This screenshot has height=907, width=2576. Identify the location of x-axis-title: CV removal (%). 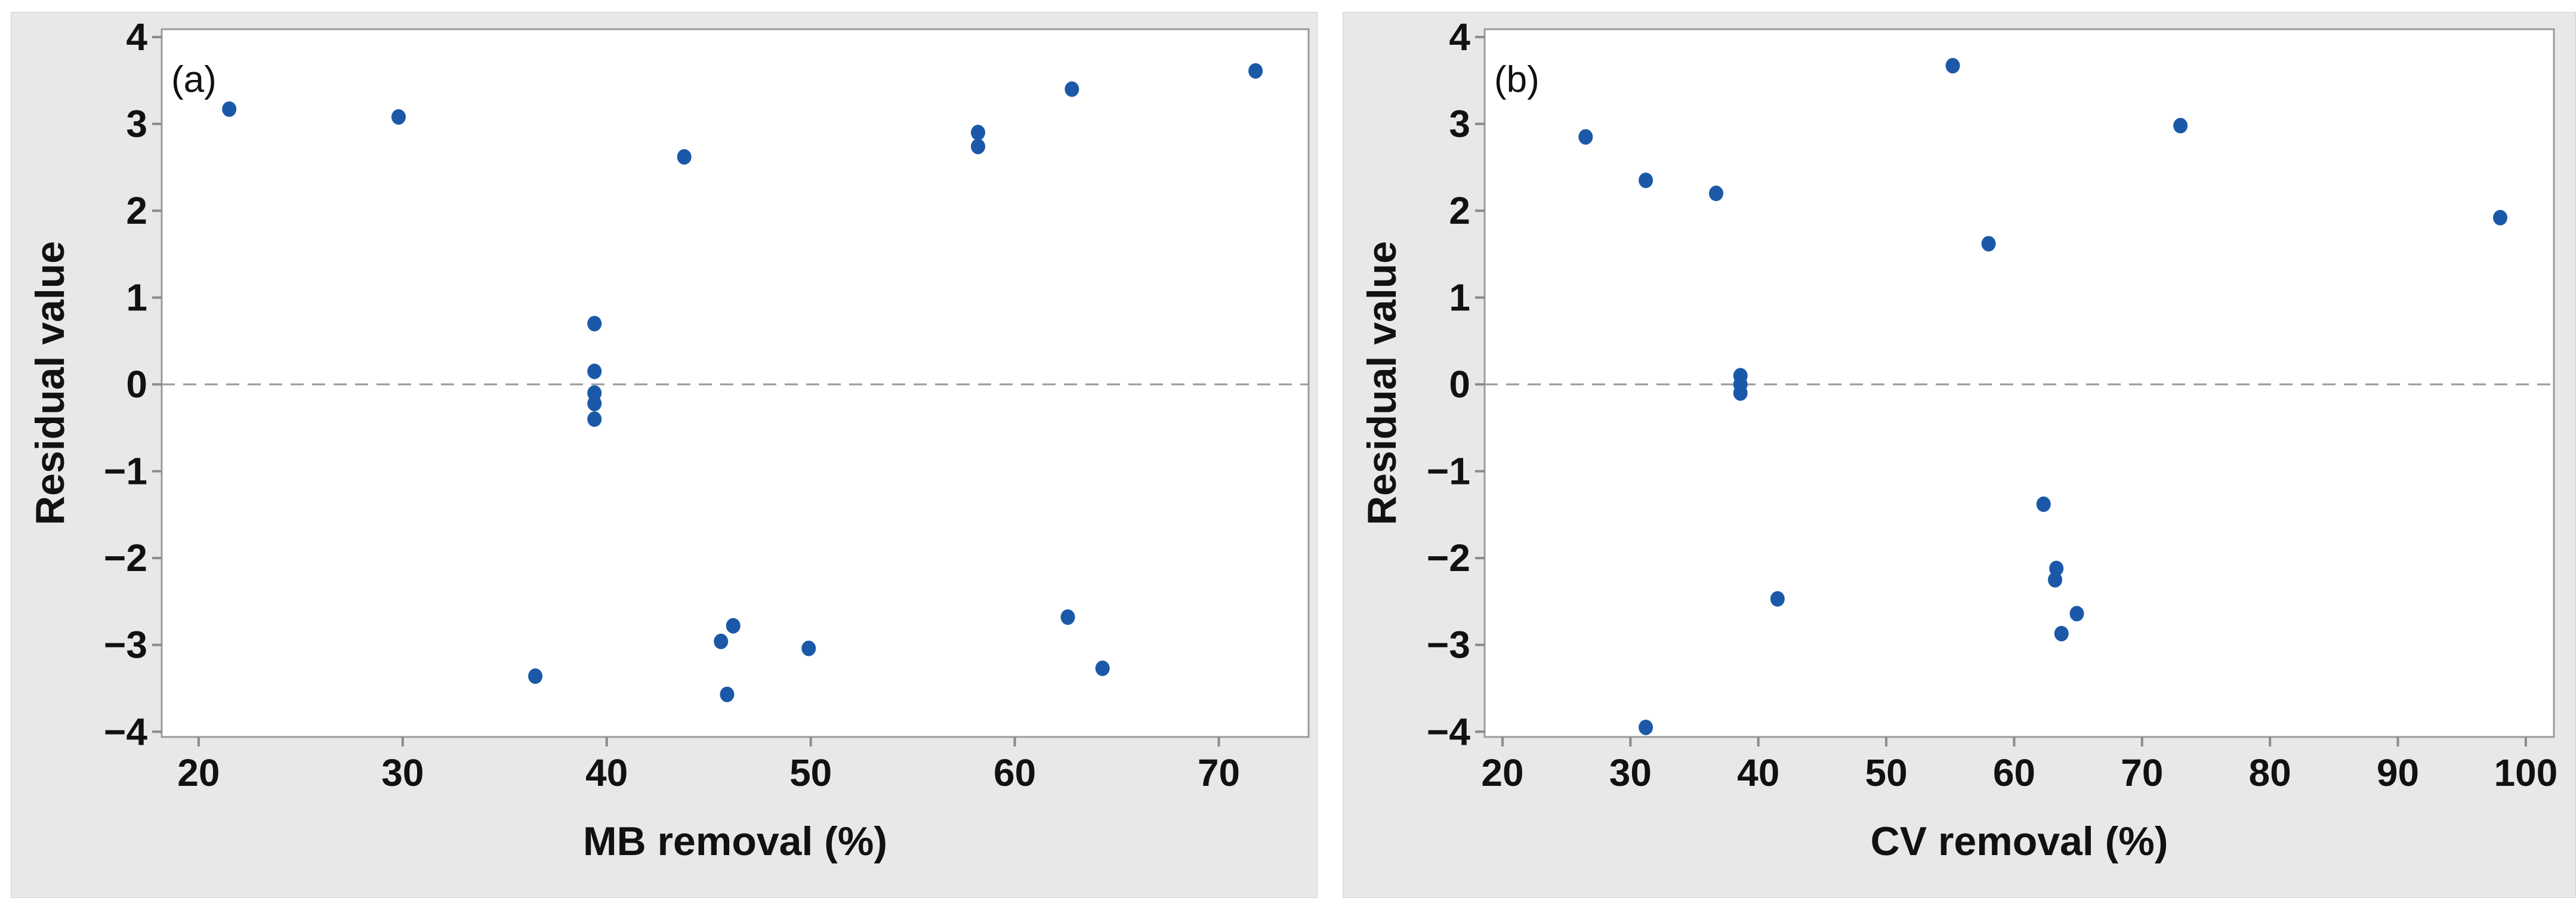
(2020, 841).